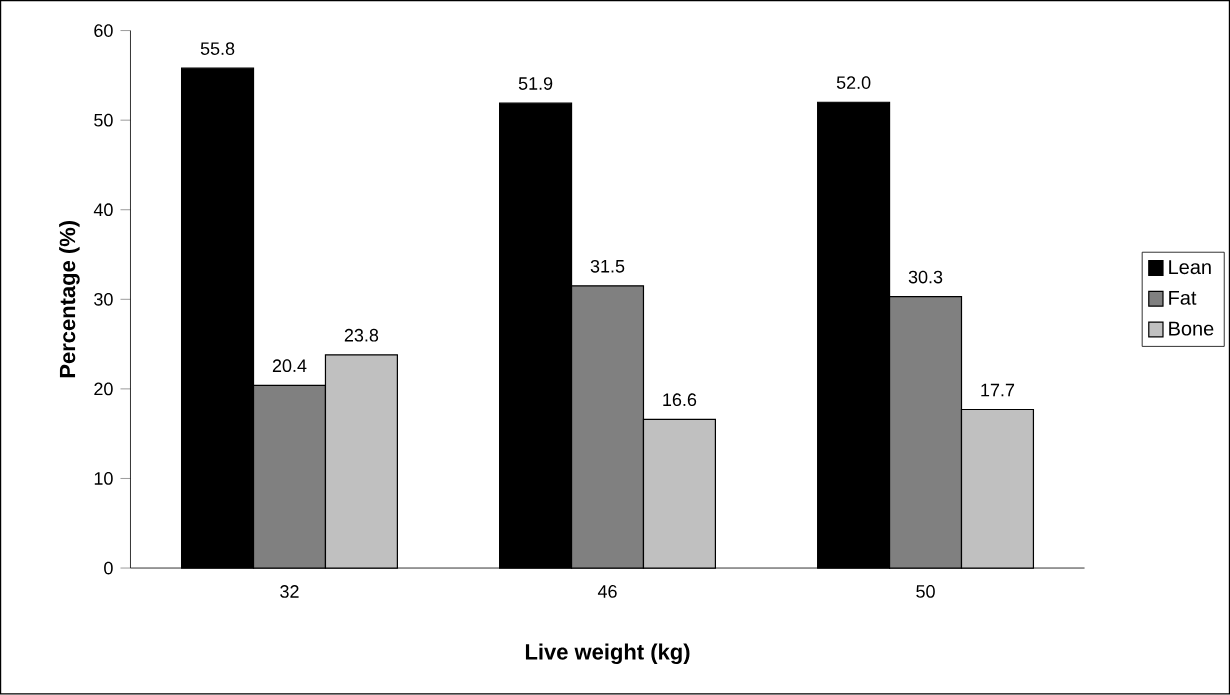 The image size is (1230, 695). Describe the element at coordinates (103, 299) in the screenshot. I see `y-tick-label: 30` at that location.